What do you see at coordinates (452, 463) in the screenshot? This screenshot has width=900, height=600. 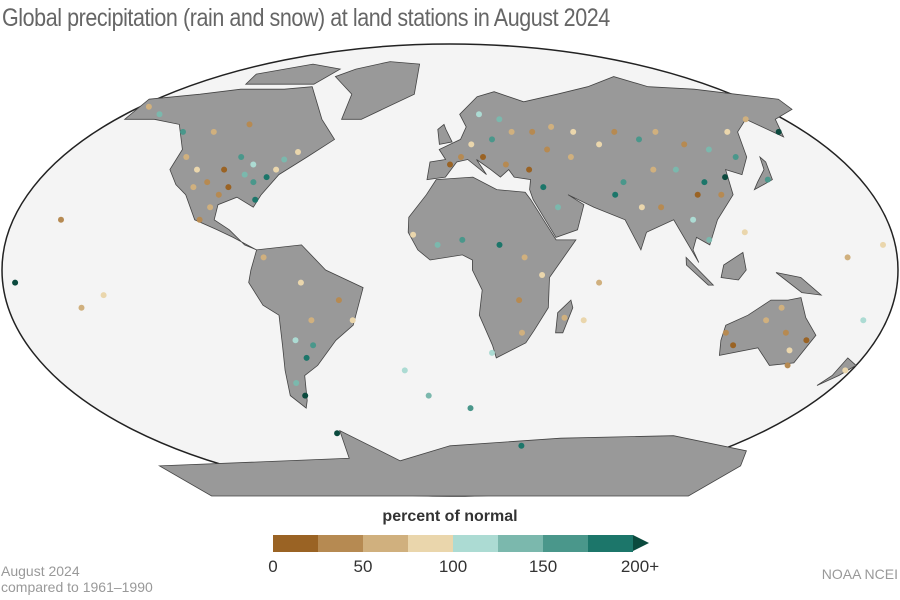 I see `antarctica` at bounding box center [452, 463].